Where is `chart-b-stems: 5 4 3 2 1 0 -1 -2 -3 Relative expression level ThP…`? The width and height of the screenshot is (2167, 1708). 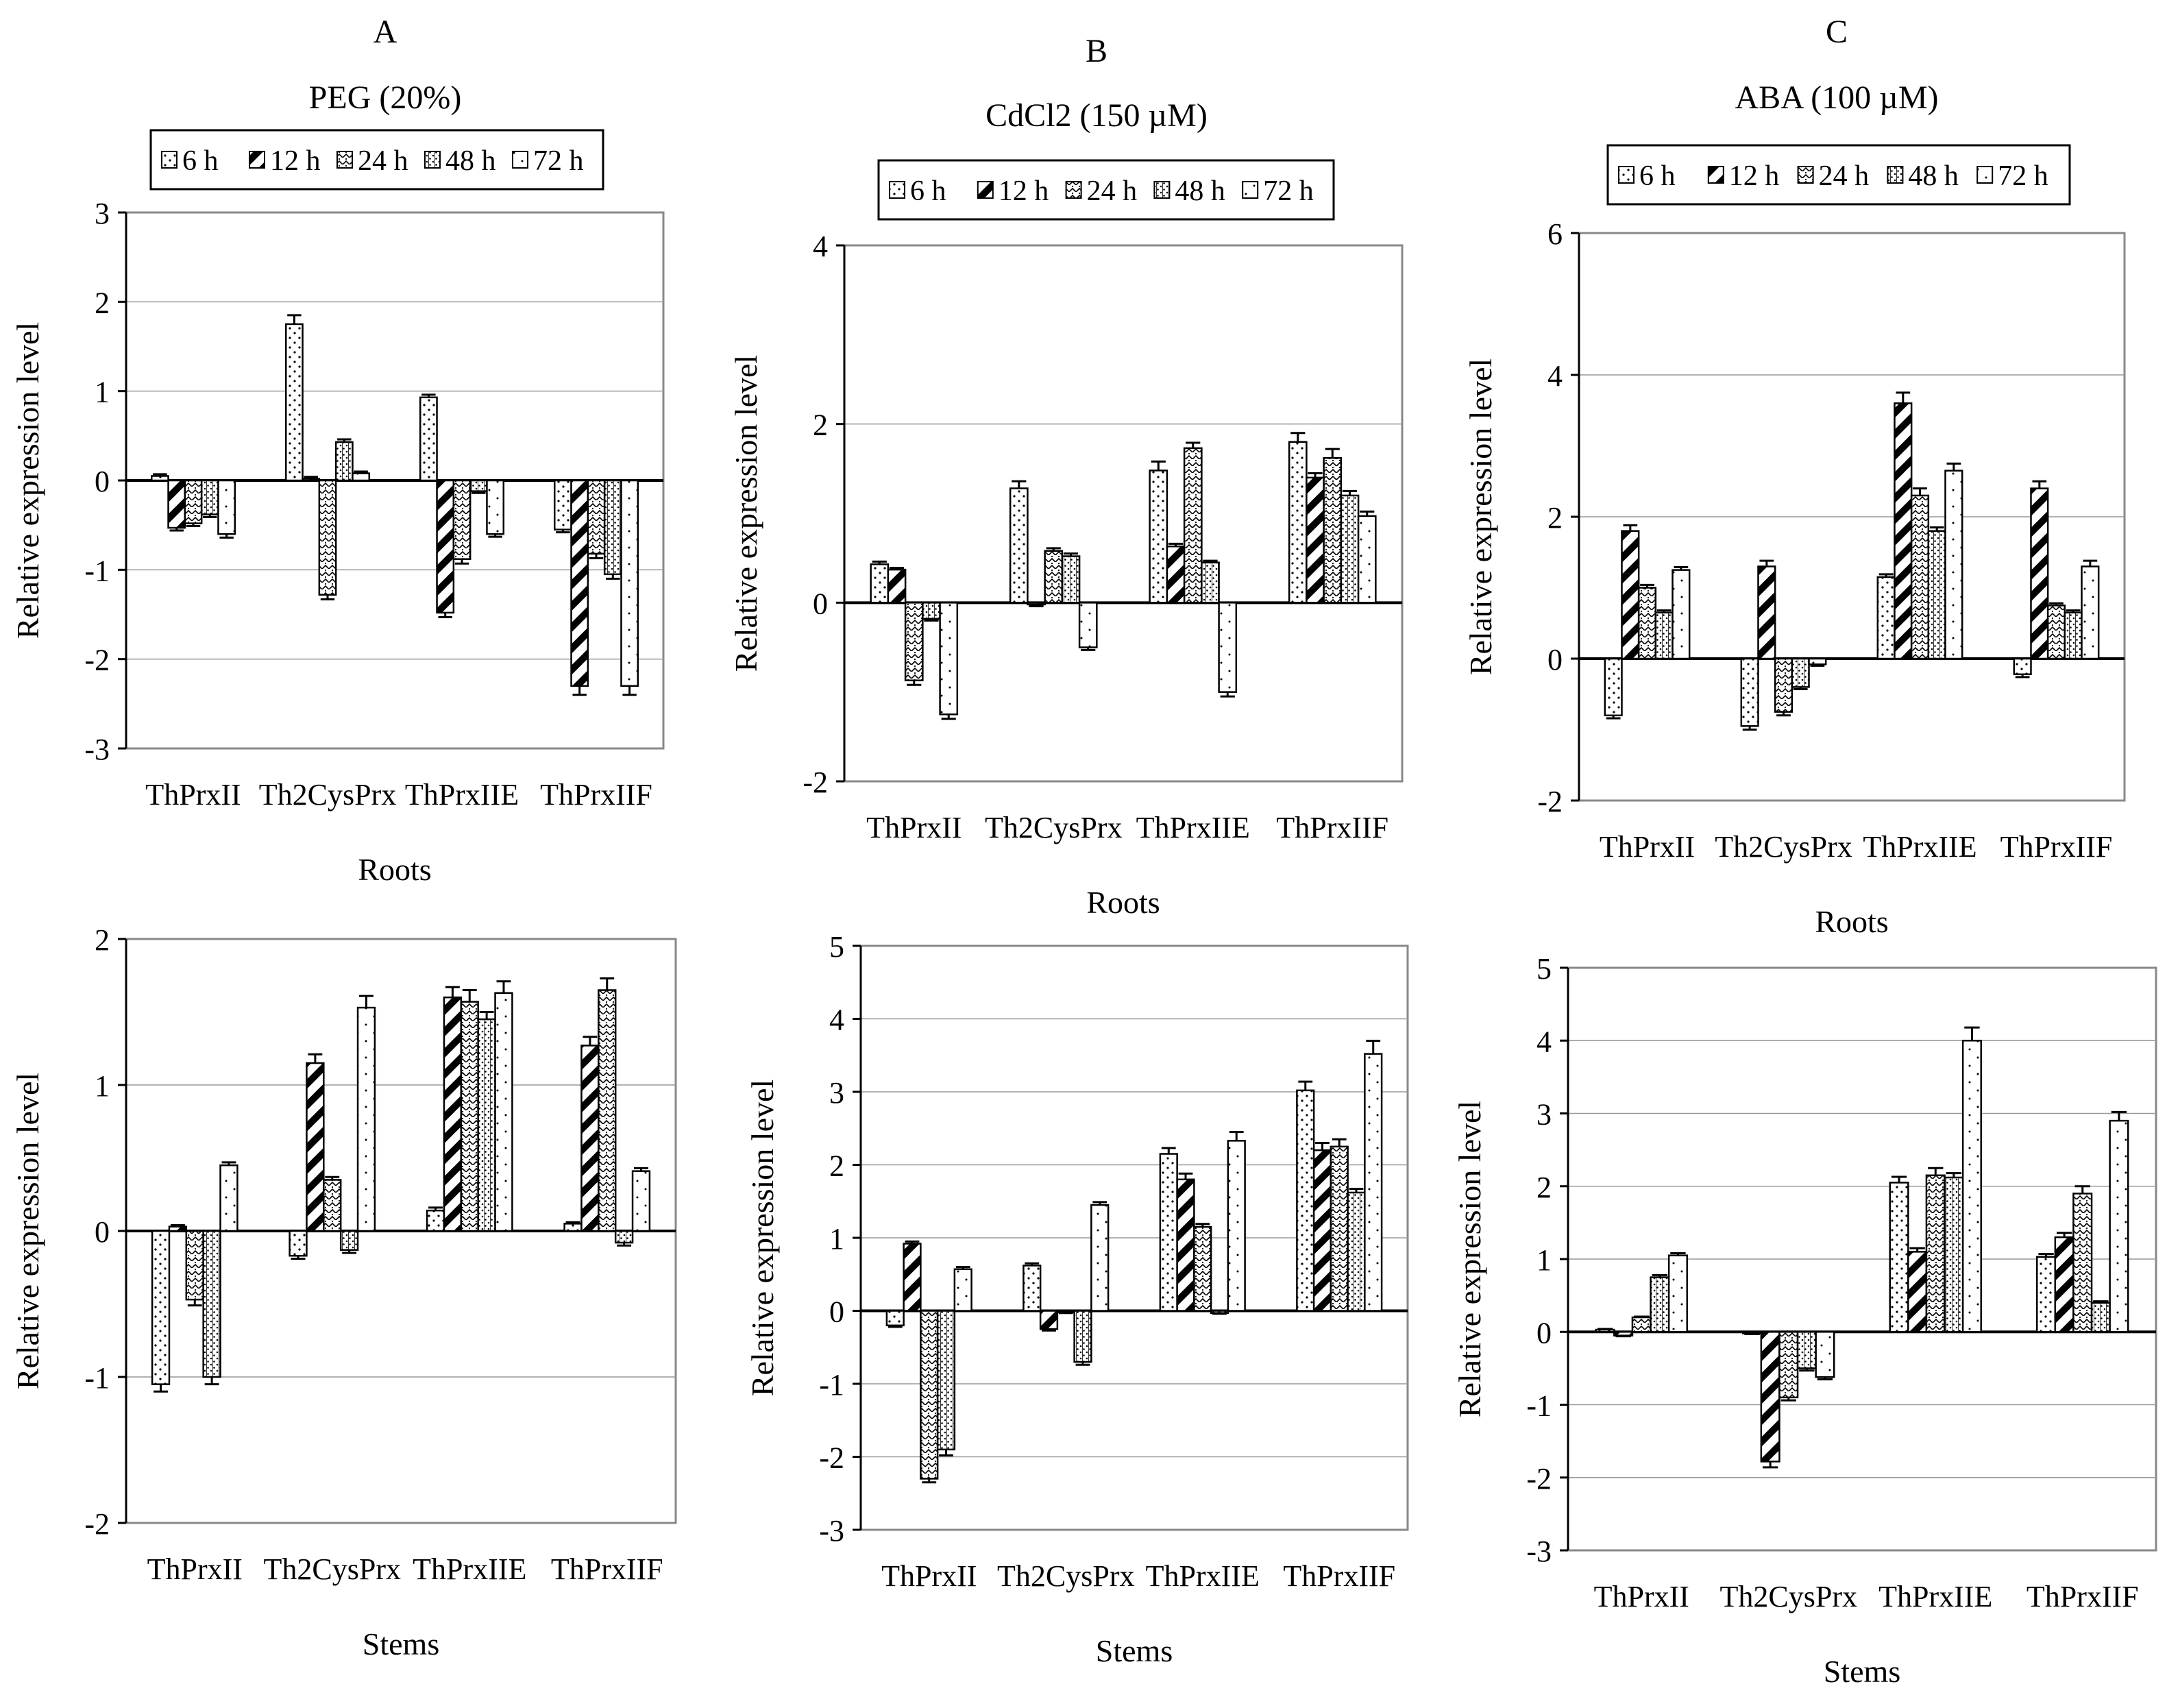 chart-b-stems: 5 4 3 2 1 0 -1 -2 -3 Relative expression level ThP… is located at coordinates (1077, 1299).